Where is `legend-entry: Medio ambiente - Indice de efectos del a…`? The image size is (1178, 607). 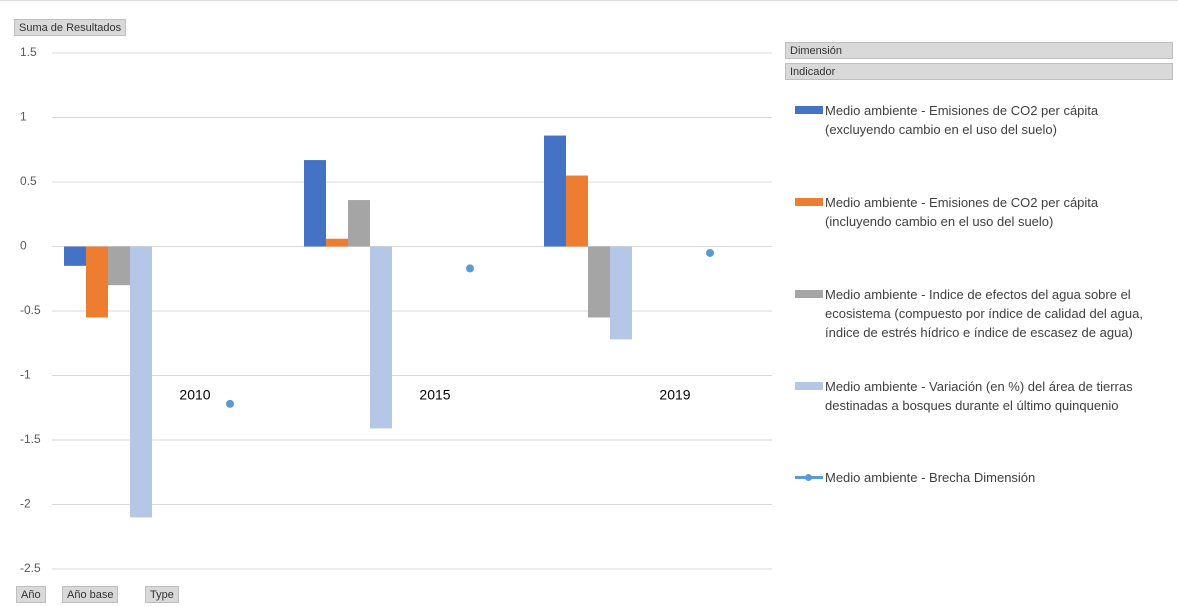 legend-entry: Medio ambiente - Indice de efectos del a… is located at coordinates (980, 313).